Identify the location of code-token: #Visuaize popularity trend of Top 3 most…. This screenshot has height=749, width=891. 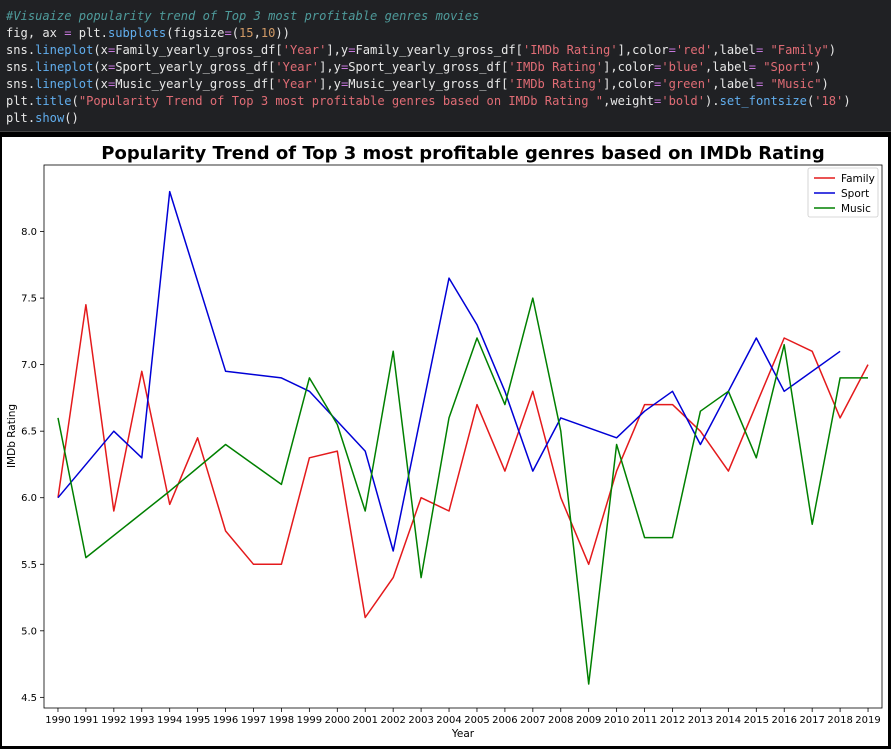
(243, 16).